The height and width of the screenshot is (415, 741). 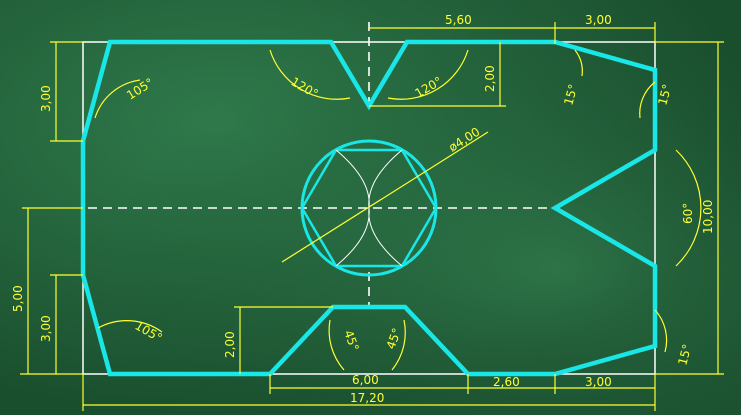 What do you see at coordinates (458, 20) in the screenshot?
I see `dim-top-5-60: 5,60` at bounding box center [458, 20].